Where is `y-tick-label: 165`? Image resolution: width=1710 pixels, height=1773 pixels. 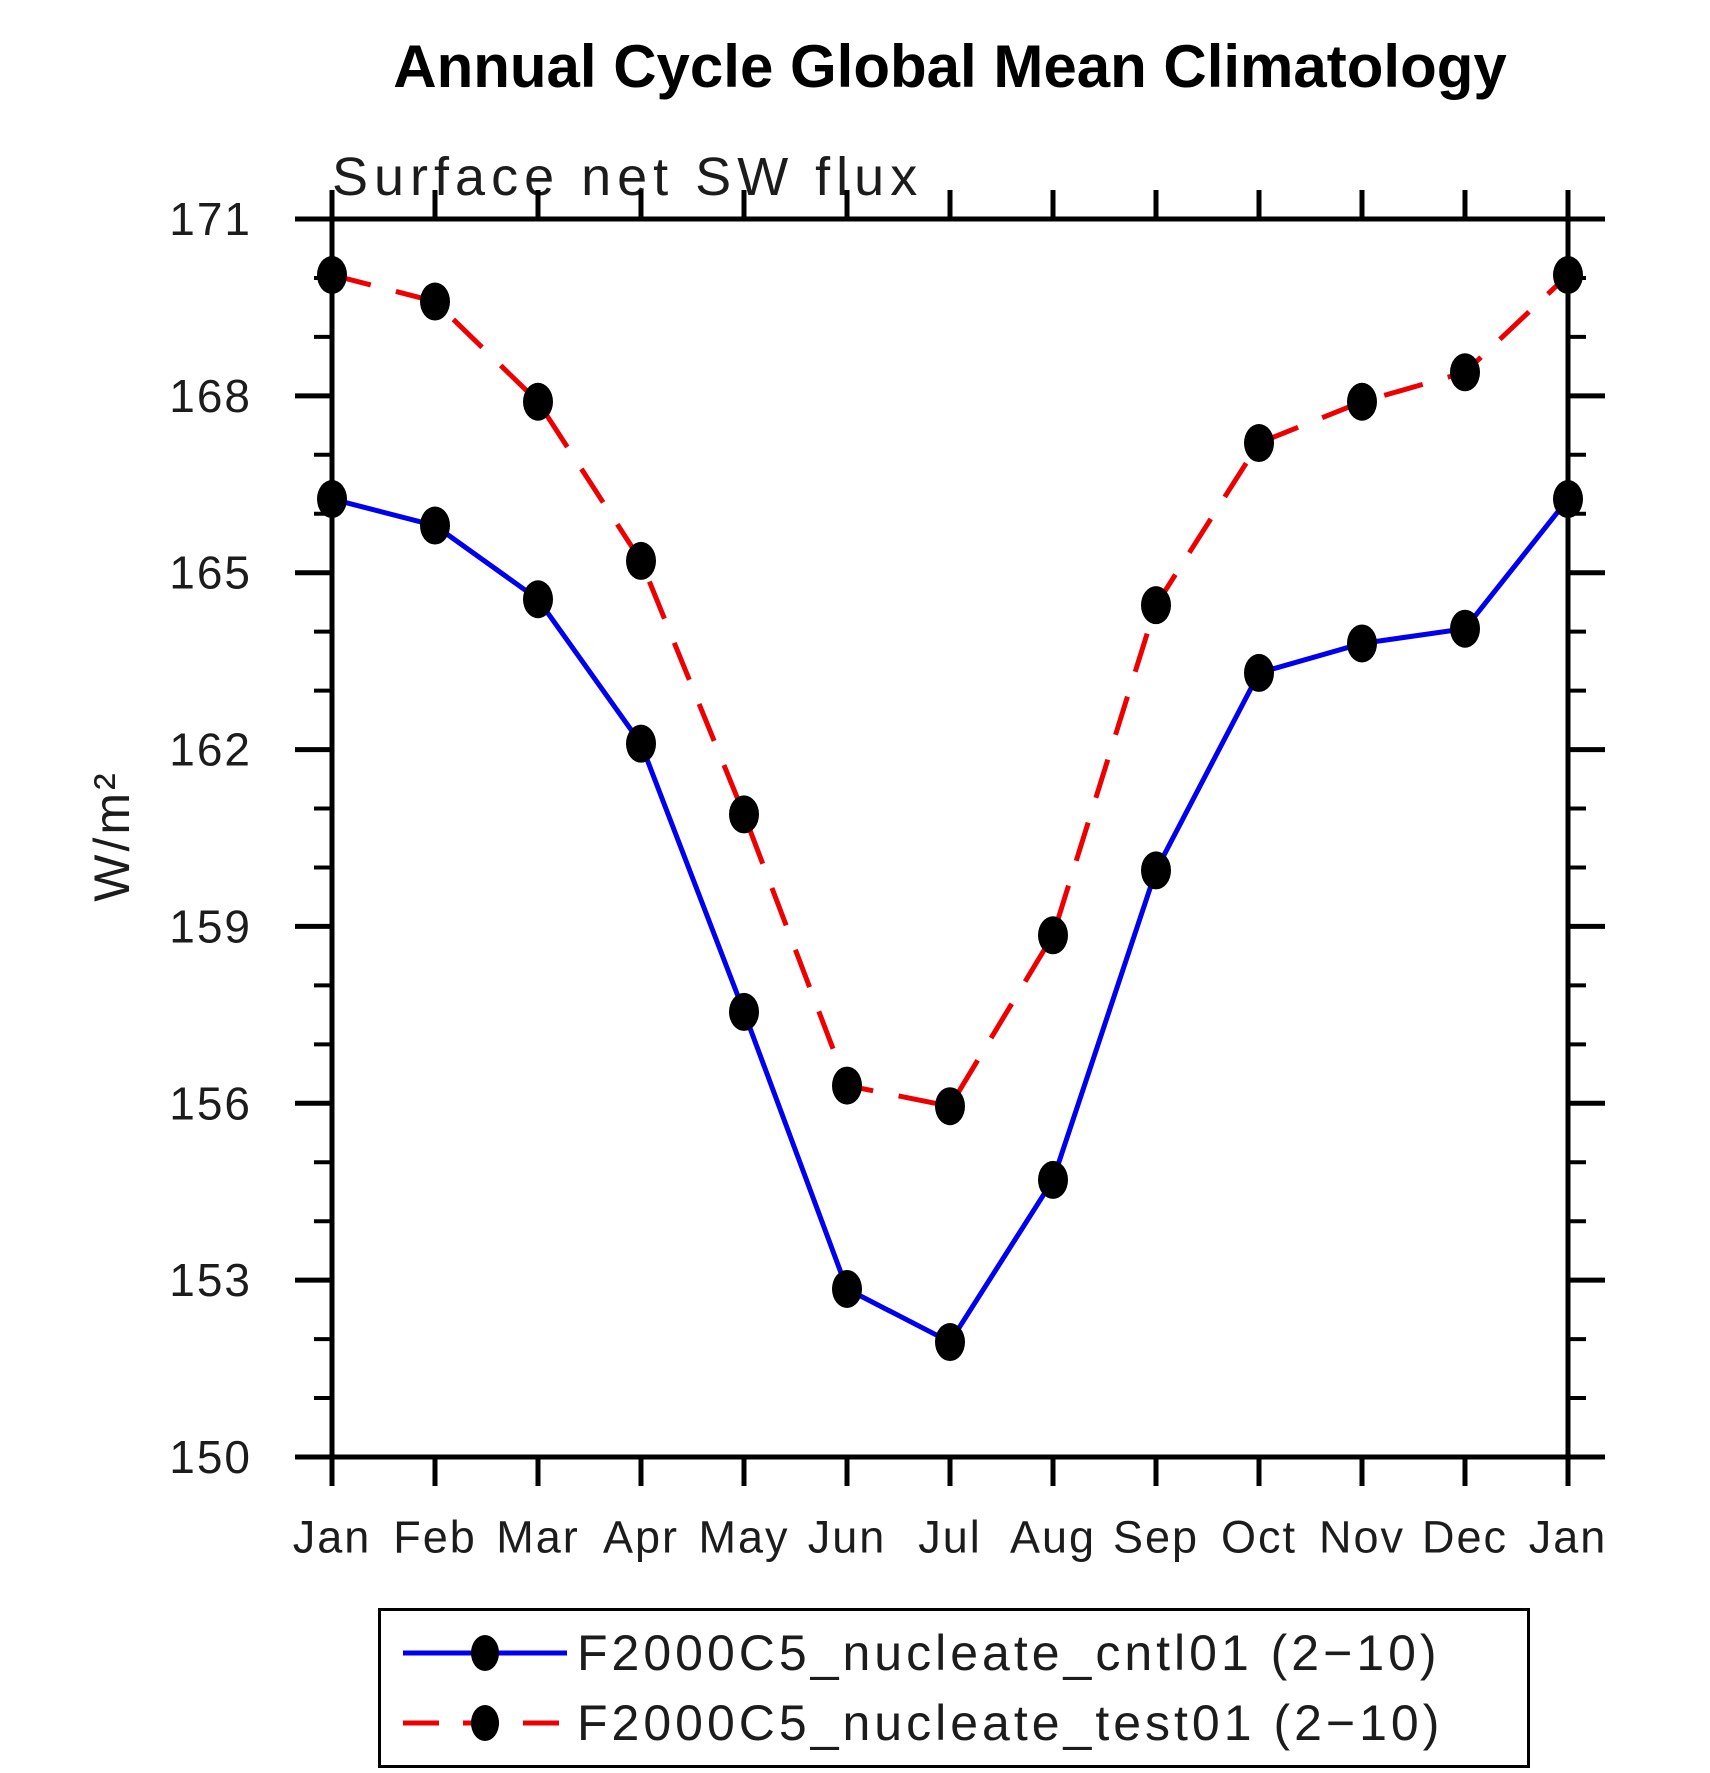 y-tick-label: 165 is located at coordinates (210, 573).